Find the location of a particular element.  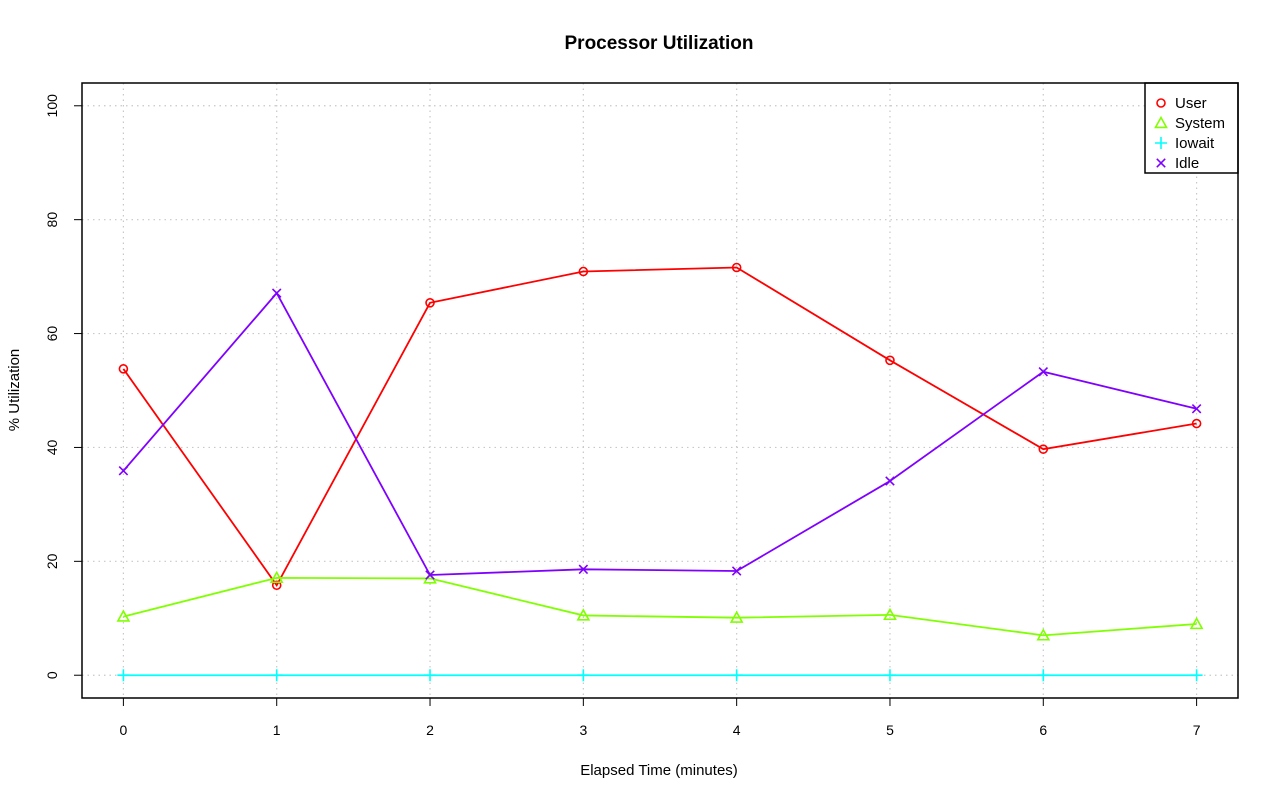

legend-marker-iowait is located at coordinates (1161, 143).